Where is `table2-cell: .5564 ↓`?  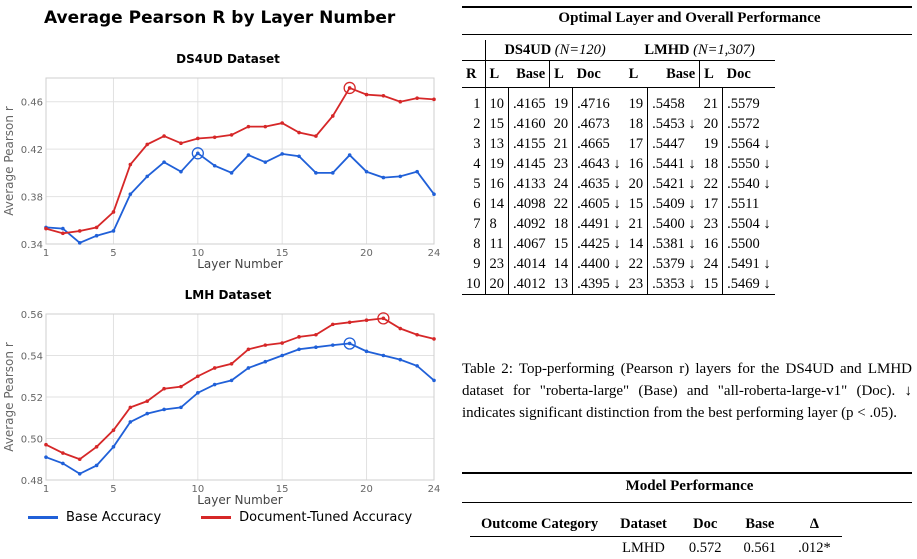
table2-cell: .5564 ↓ is located at coordinates (749, 144).